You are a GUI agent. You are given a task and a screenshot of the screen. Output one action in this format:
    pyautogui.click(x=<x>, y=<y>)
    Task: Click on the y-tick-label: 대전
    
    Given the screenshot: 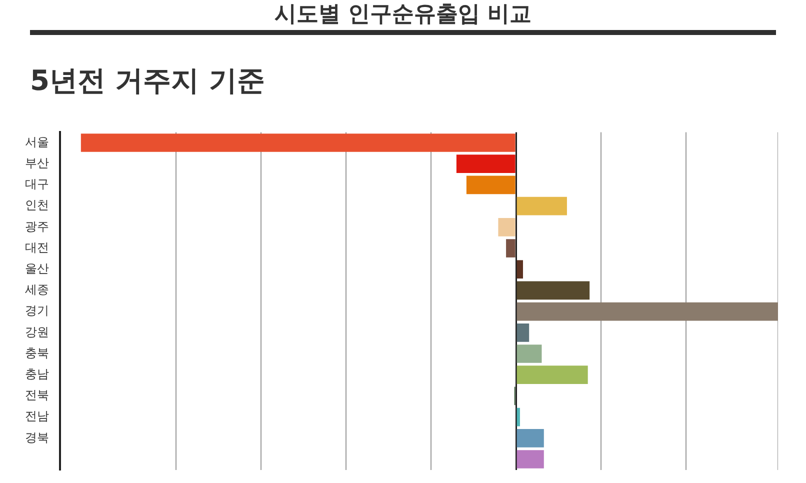 What is the action you would take?
    pyautogui.click(x=37, y=247)
    